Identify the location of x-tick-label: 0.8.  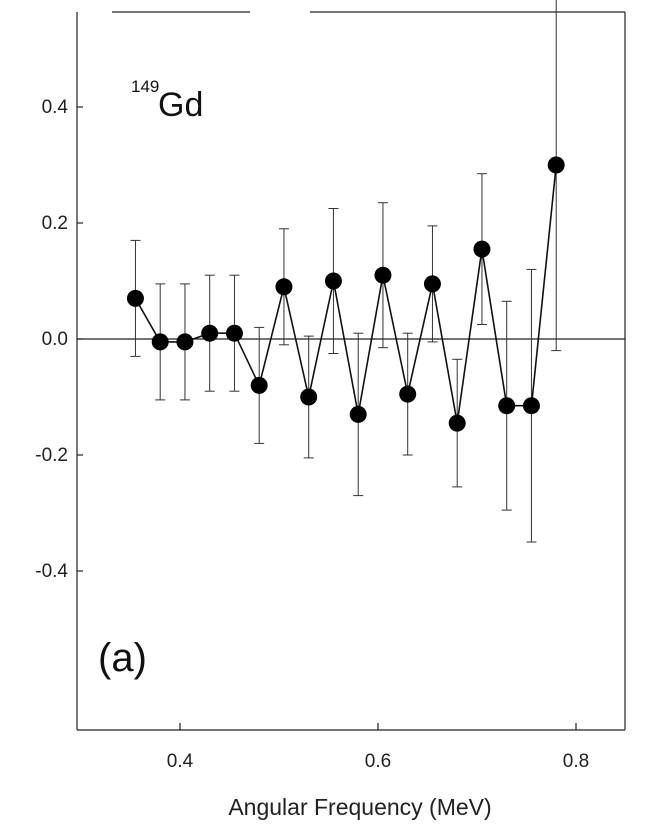
(576, 761).